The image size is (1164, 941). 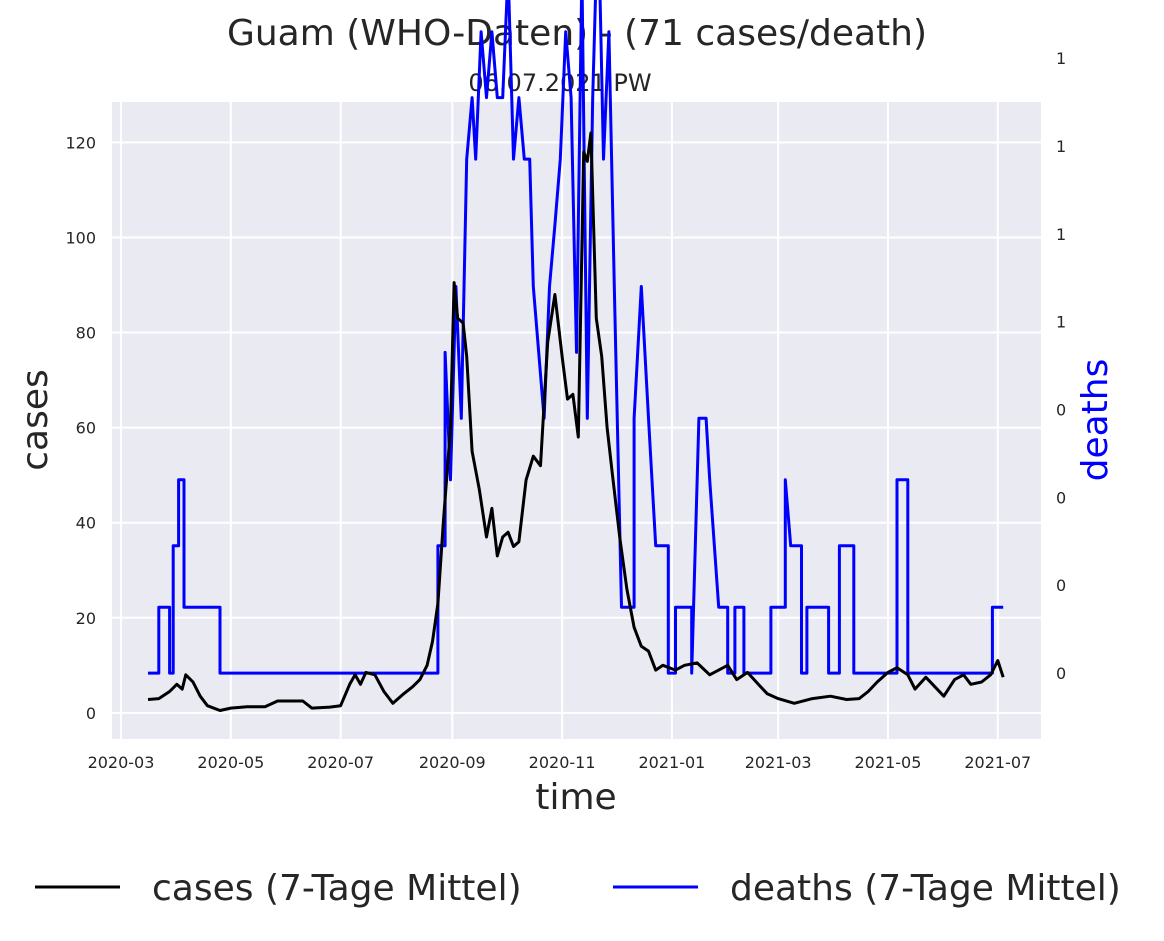 What do you see at coordinates (1061, 366) in the screenshot?
I see `y-right-tick-labels: 0 0 0 0 1 1 1 1` at bounding box center [1061, 366].